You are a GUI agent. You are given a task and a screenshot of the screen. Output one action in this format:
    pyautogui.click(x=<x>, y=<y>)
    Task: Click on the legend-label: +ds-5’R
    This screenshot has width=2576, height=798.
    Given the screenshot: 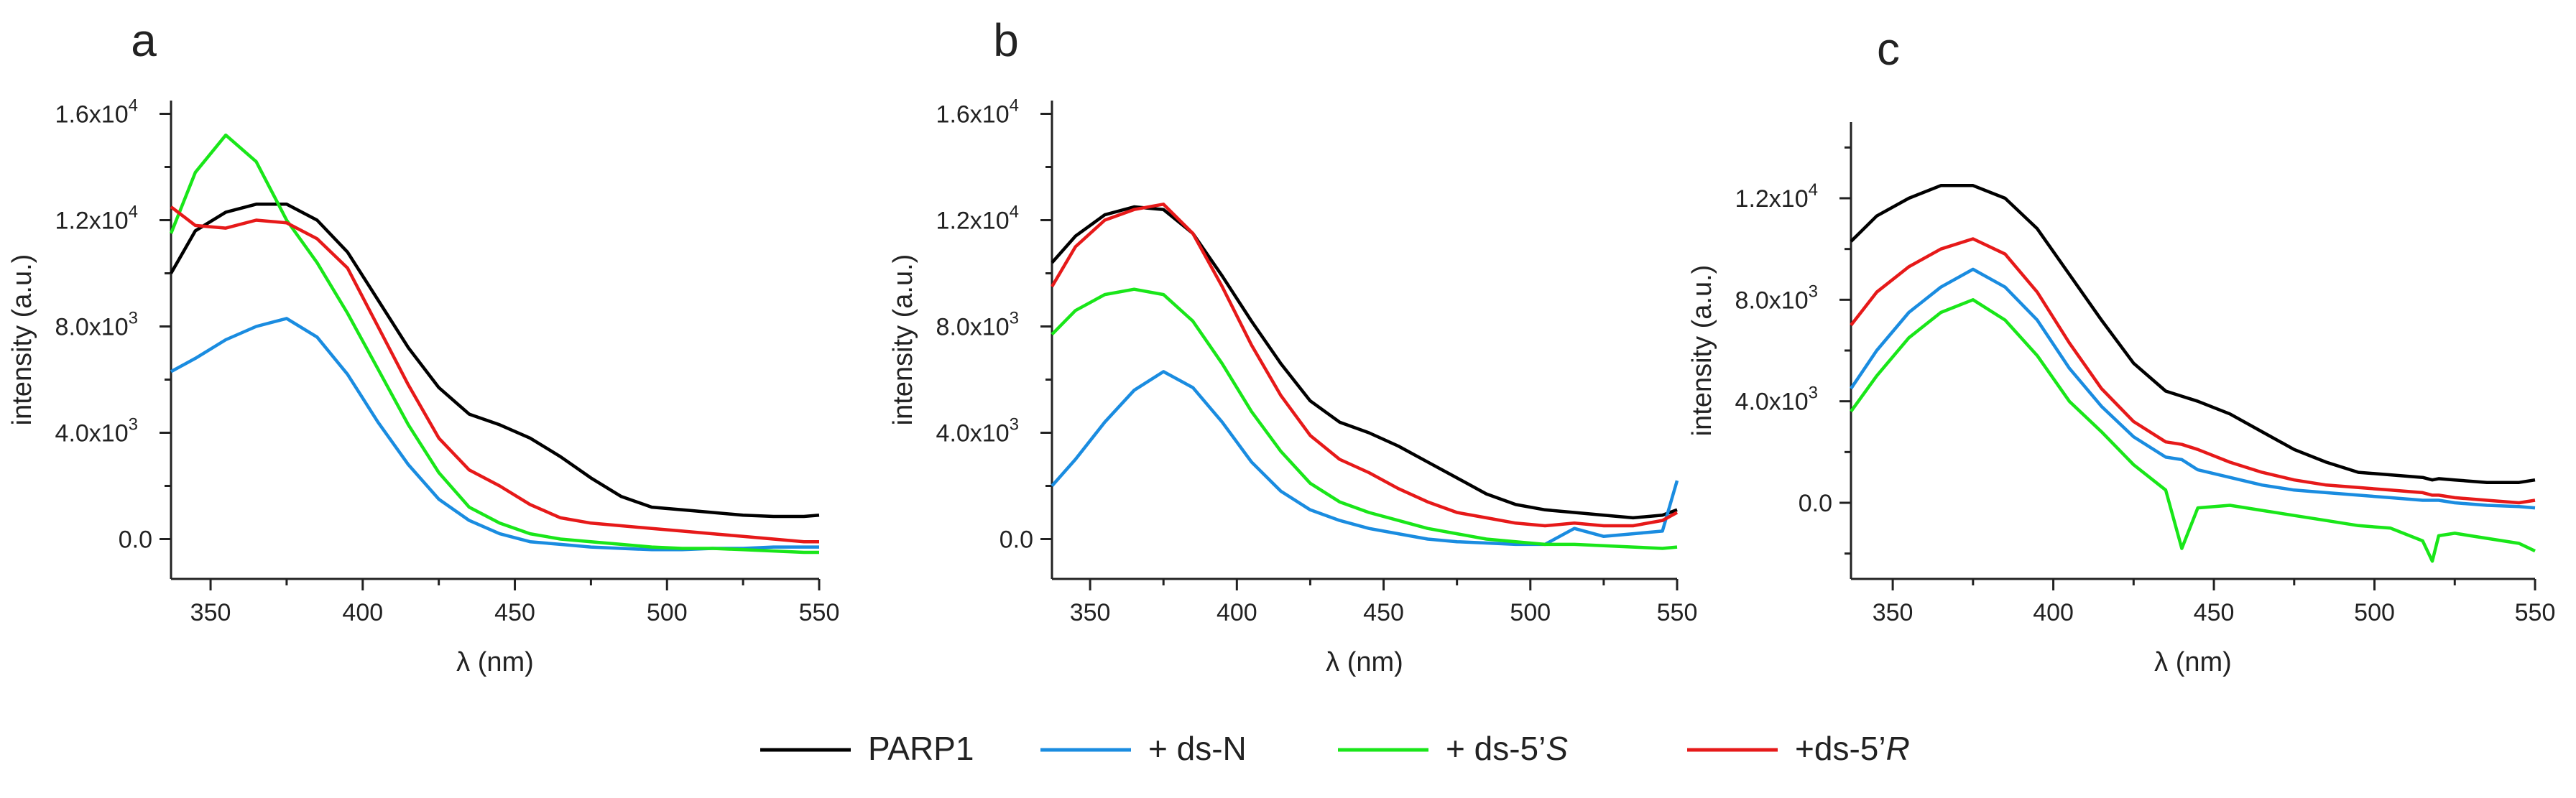 What is the action you would take?
    pyautogui.click(x=1853, y=748)
    